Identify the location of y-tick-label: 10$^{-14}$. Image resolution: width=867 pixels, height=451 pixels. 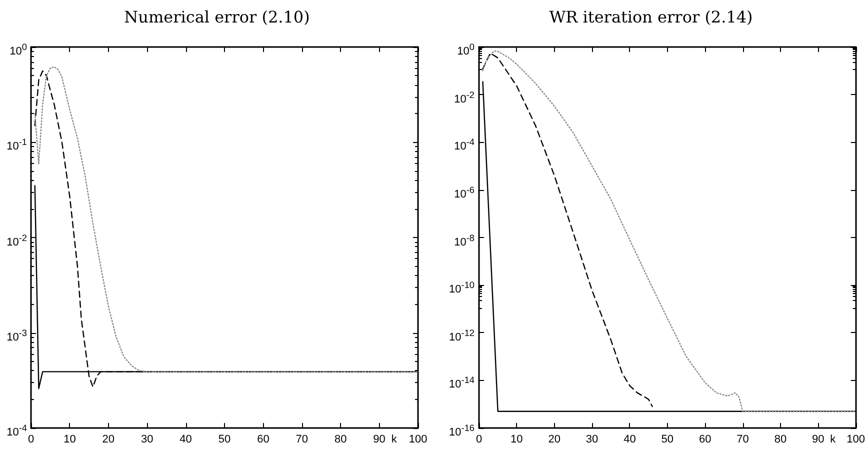
(461, 383).